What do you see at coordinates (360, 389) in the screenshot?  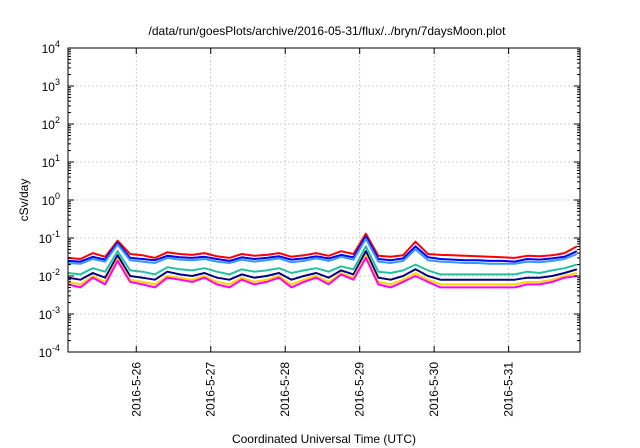 I see `x-tick-label: 2016-5-29` at bounding box center [360, 389].